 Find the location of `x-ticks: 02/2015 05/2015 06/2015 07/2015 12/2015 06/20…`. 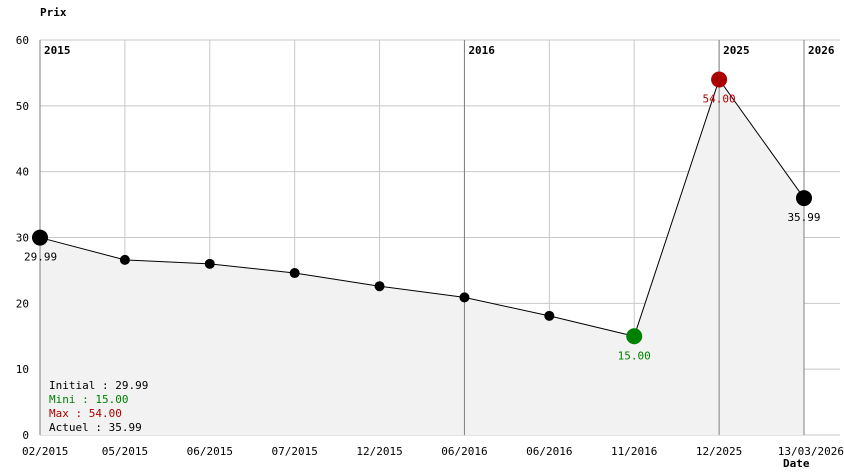

x-ticks: 02/2015 05/2015 06/2015 07/2015 12/2015 06/20… is located at coordinates (433, 451).